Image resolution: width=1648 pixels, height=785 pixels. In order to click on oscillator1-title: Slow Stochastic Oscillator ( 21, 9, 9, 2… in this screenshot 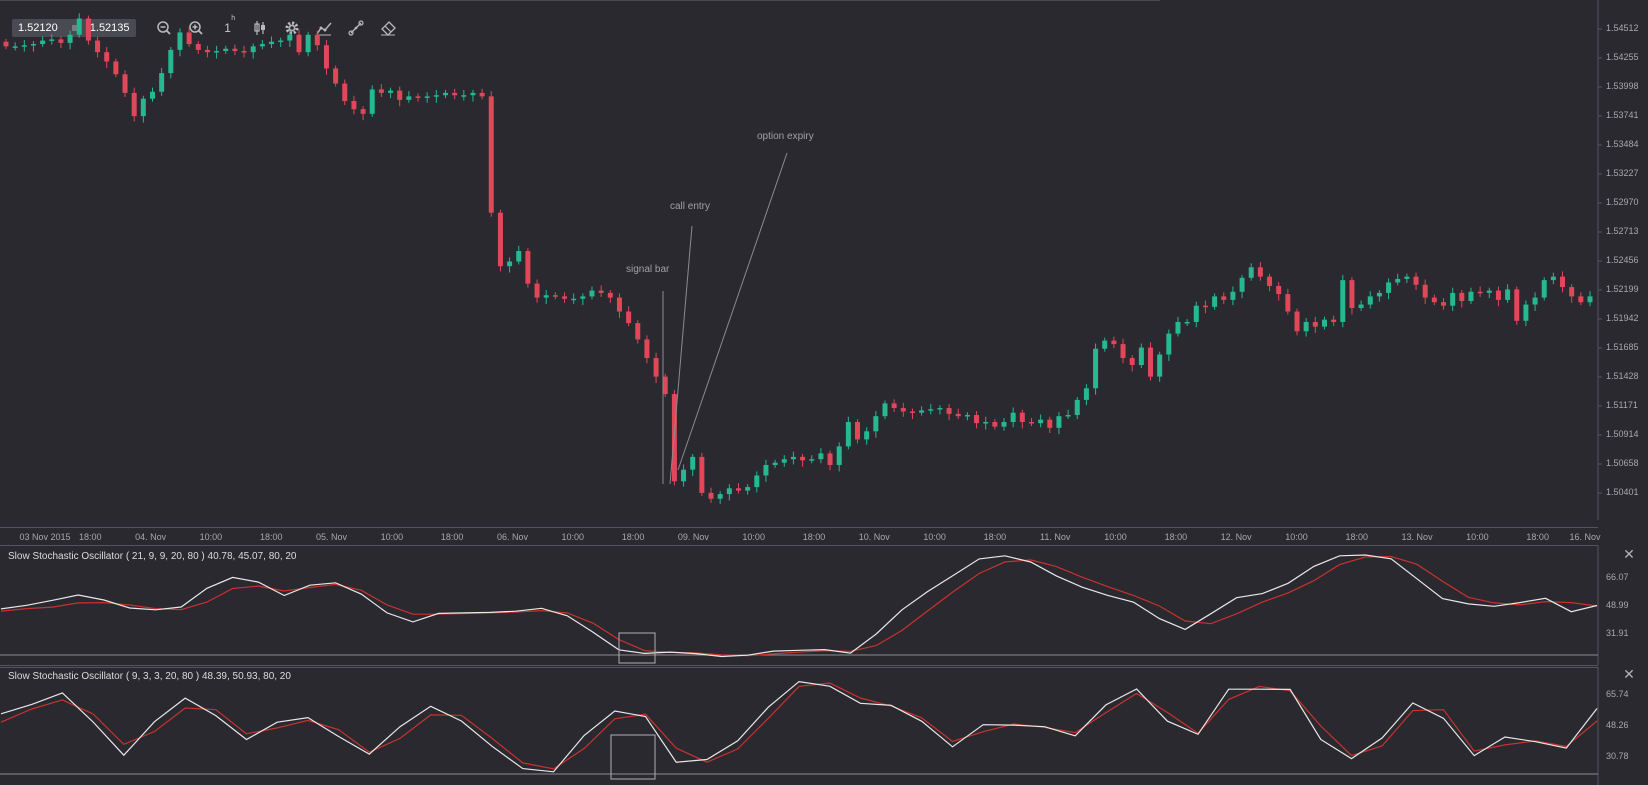, I will do `click(152, 556)`.